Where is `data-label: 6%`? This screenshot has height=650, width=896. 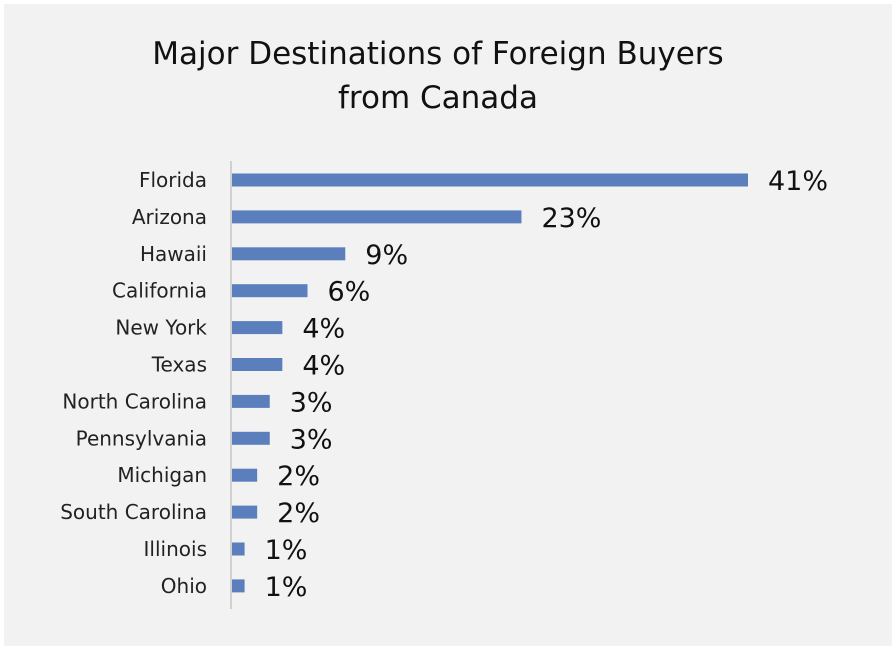
data-label: 6% is located at coordinates (349, 292).